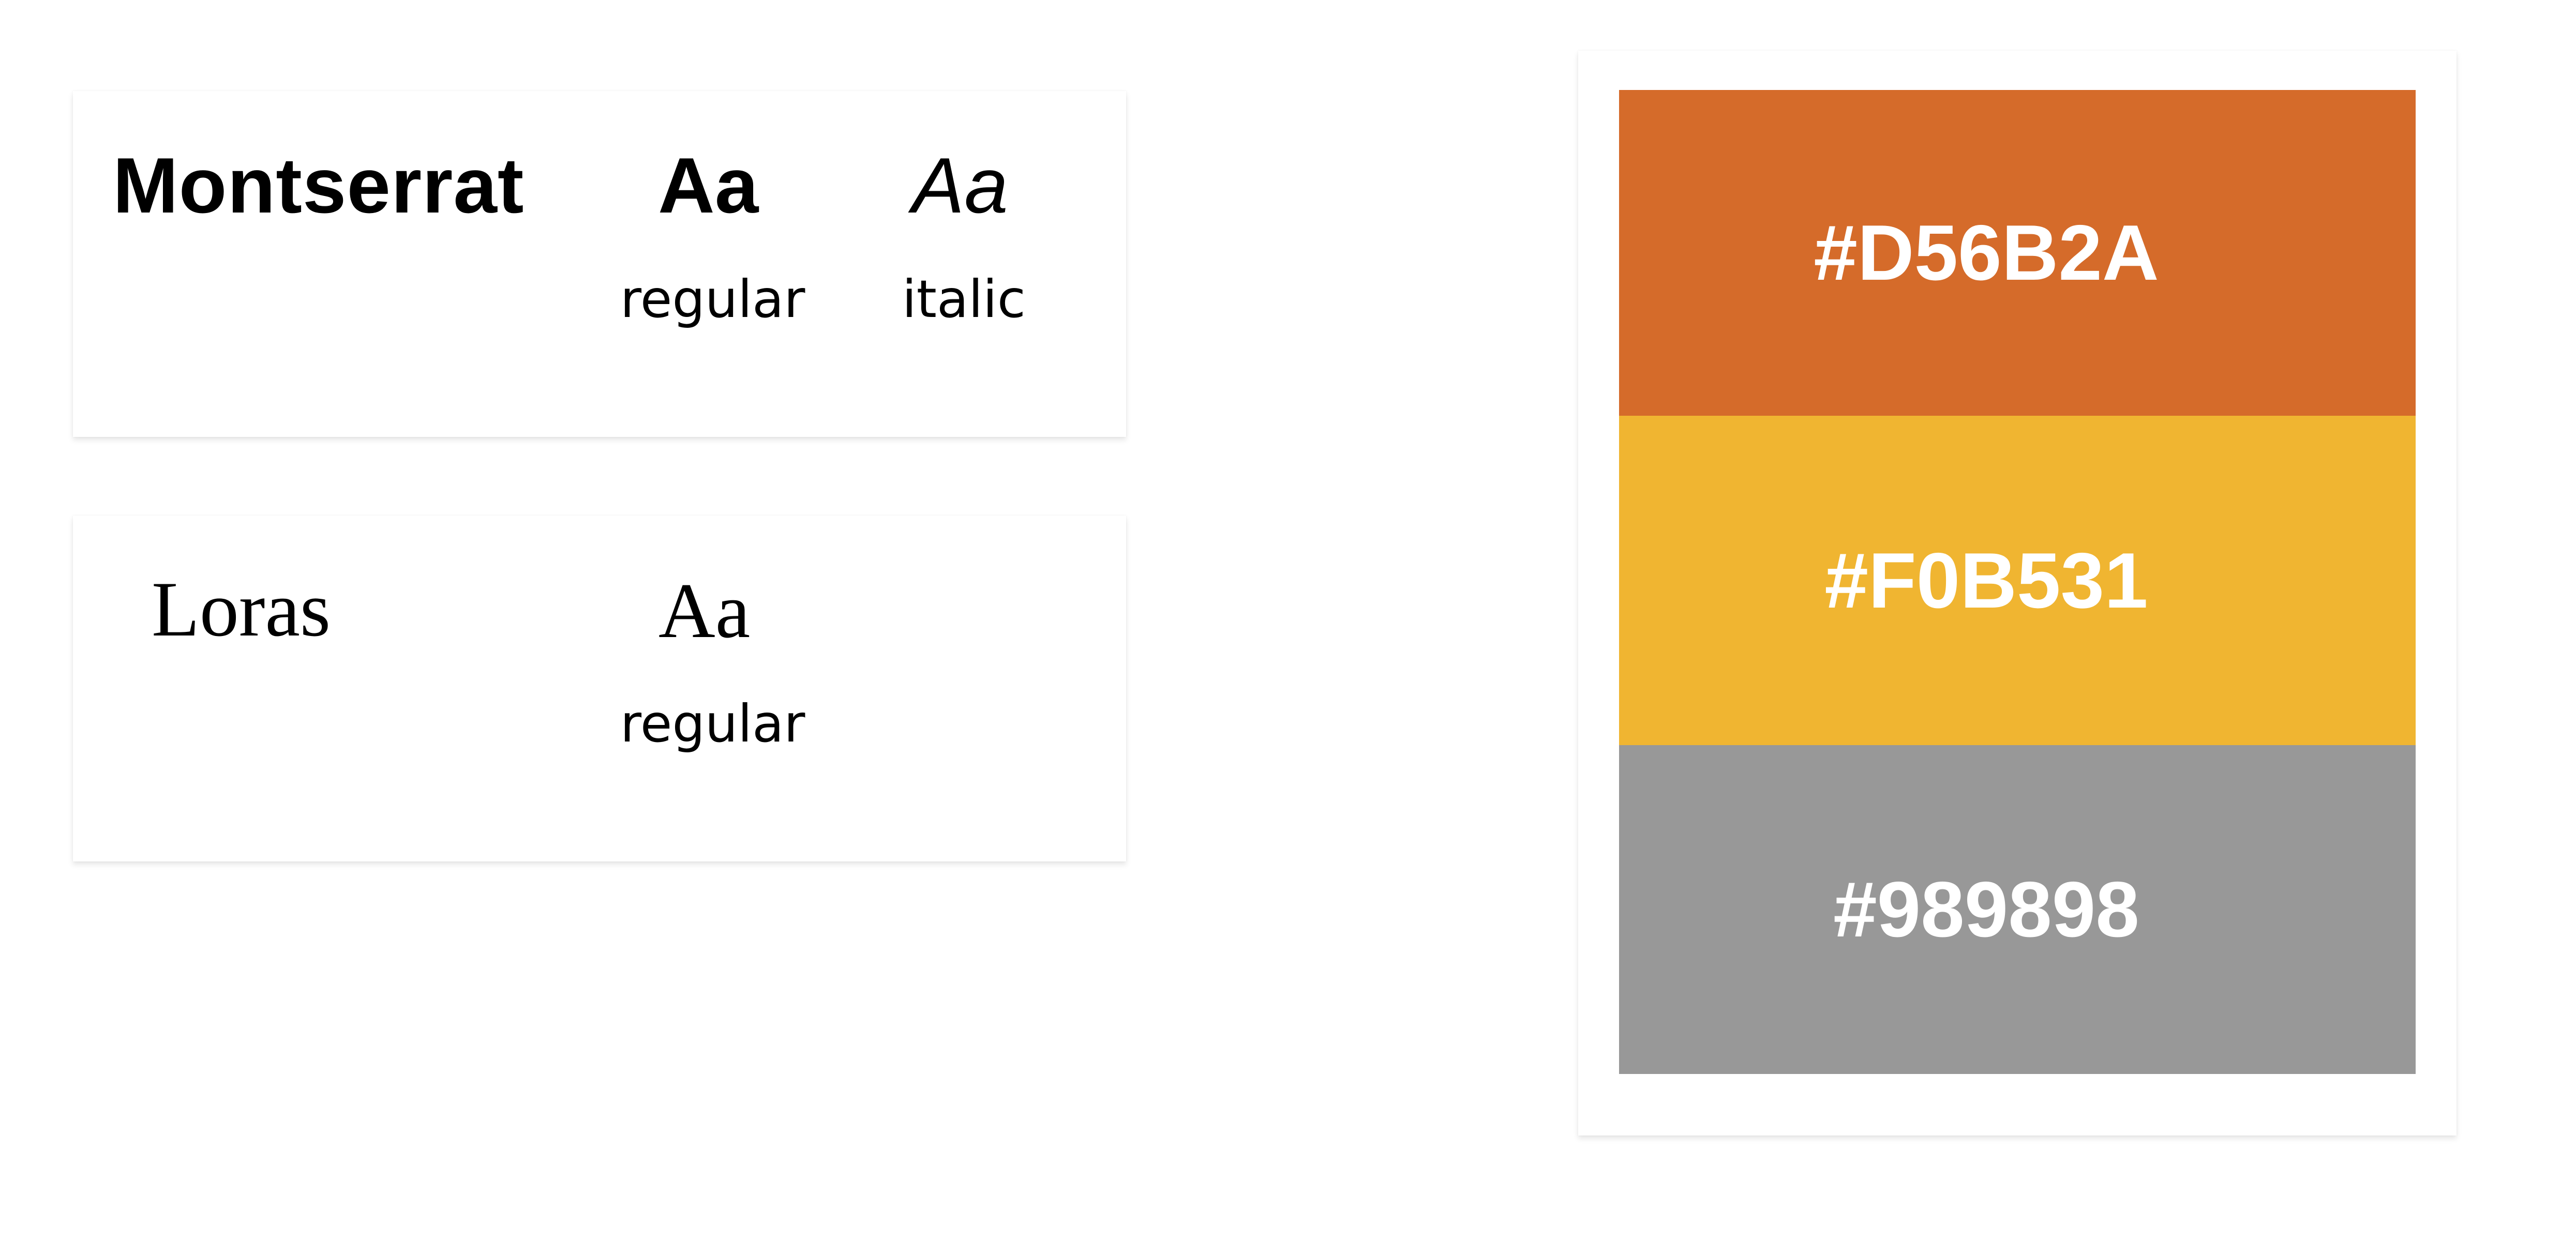 This screenshot has width=2576, height=1241. I want to click on color-swatch: #F0B531, so click(2017, 580).